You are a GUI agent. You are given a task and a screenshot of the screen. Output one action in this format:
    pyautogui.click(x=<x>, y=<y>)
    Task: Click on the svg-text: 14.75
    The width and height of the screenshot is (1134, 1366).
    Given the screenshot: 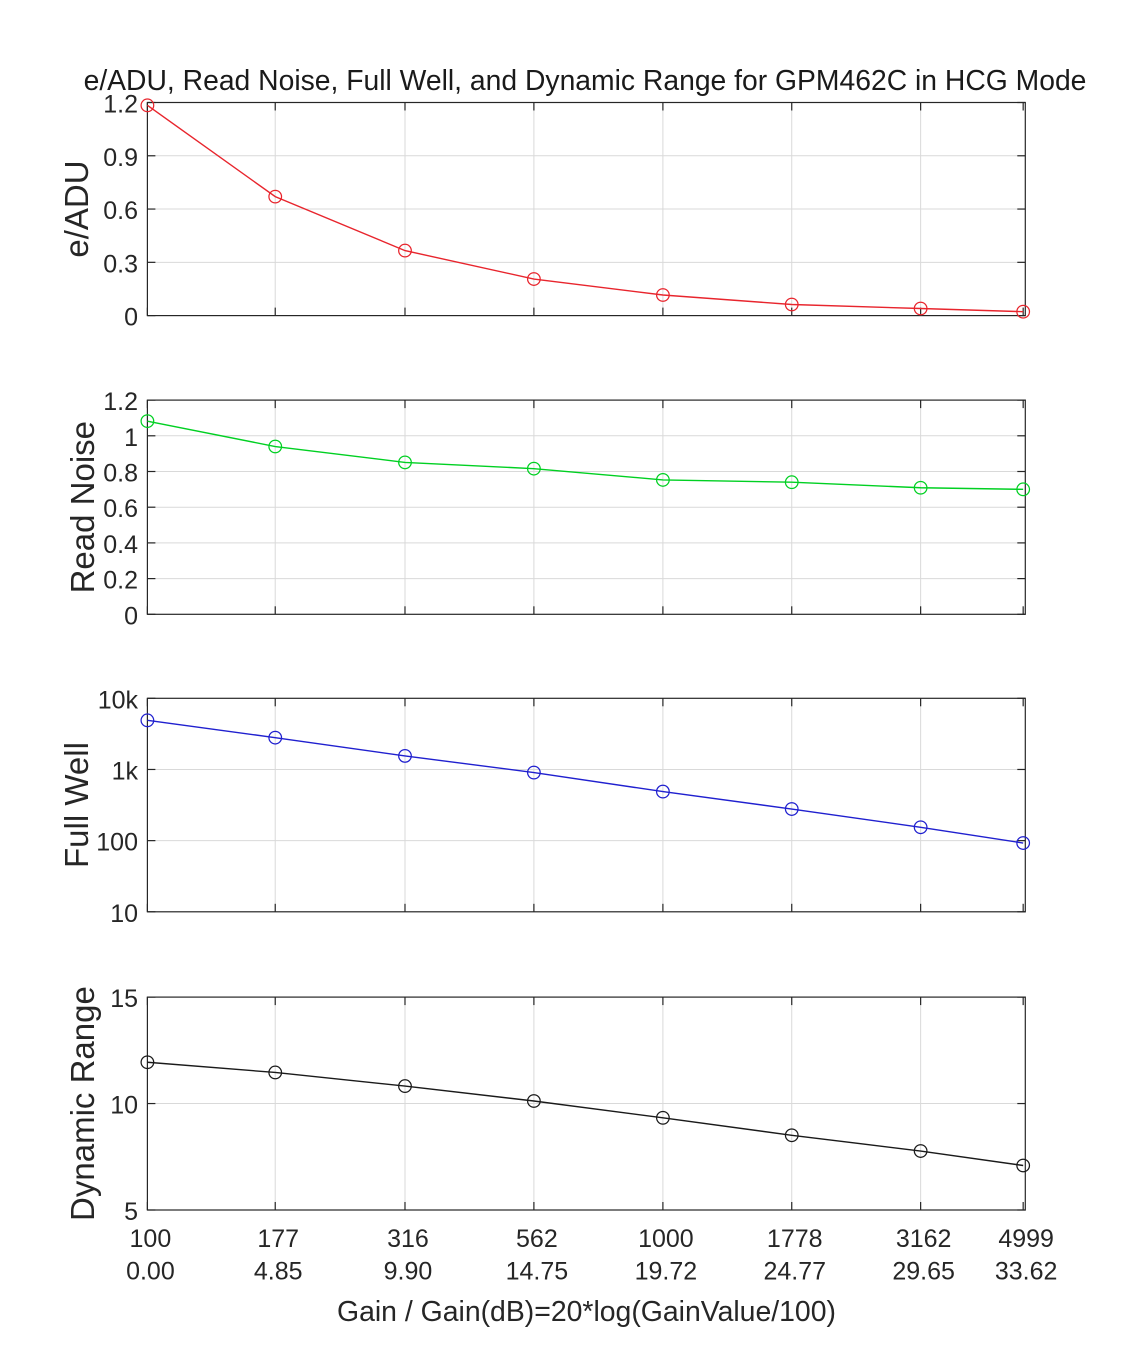 What is the action you would take?
    pyautogui.click(x=537, y=1272)
    